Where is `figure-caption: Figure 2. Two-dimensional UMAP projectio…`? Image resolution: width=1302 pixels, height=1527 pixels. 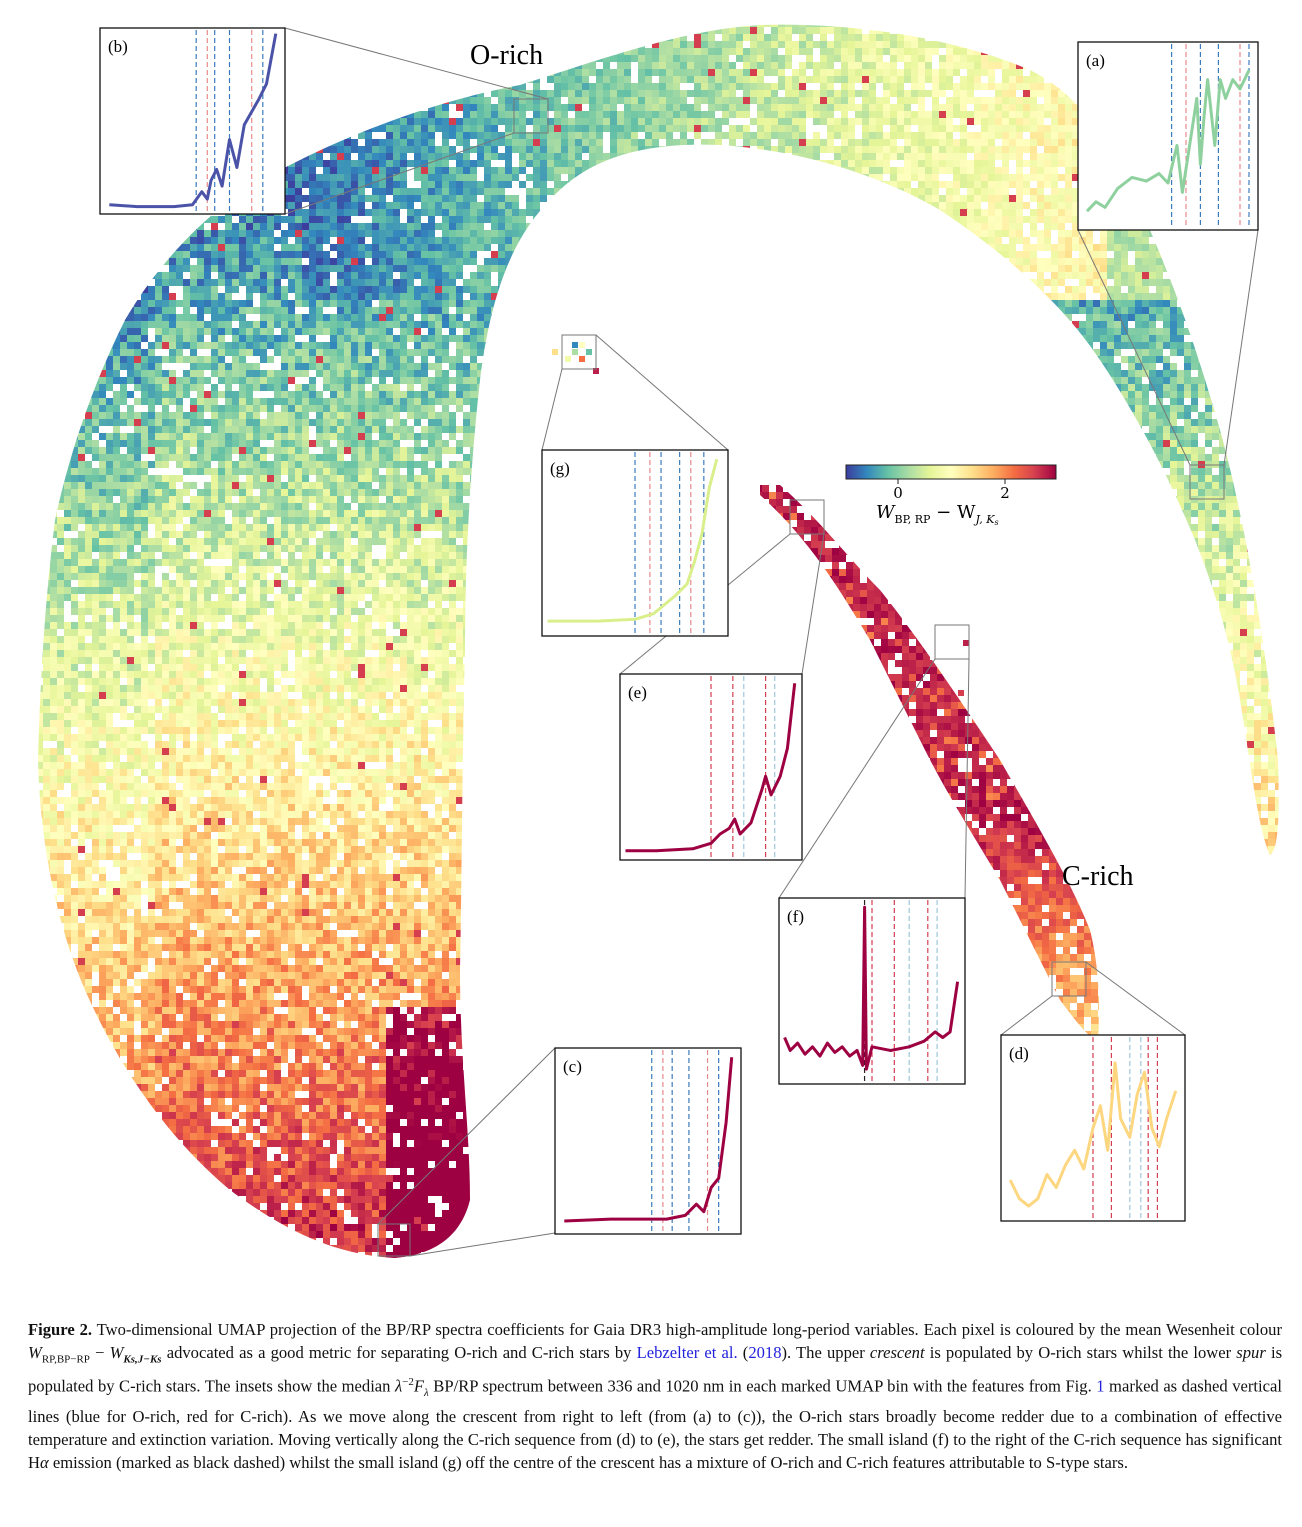 figure-caption: Figure 2. Two-dimensional UMAP projectio… is located at coordinates (655, 1396).